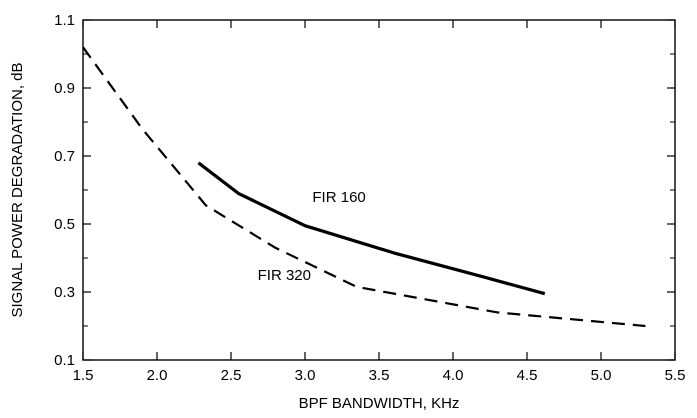 The width and height of the screenshot is (697, 418). What do you see at coordinates (83, 375) in the screenshot?
I see `x-tick-label: 1.5` at bounding box center [83, 375].